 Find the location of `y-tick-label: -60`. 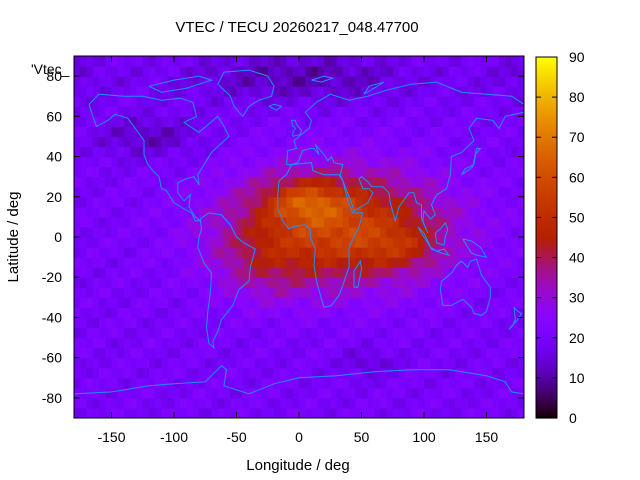

y-tick-label: -60 is located at coordinates (52, 358).